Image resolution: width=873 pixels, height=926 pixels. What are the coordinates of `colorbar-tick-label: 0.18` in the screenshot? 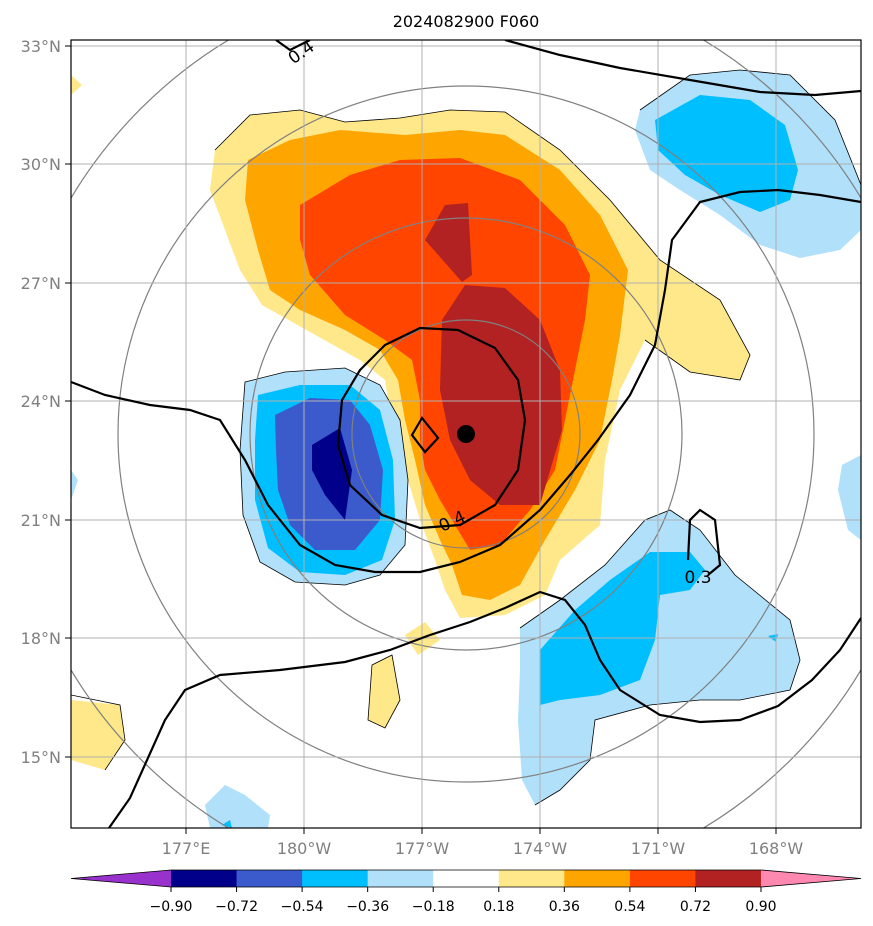 It's located at (498, 907).